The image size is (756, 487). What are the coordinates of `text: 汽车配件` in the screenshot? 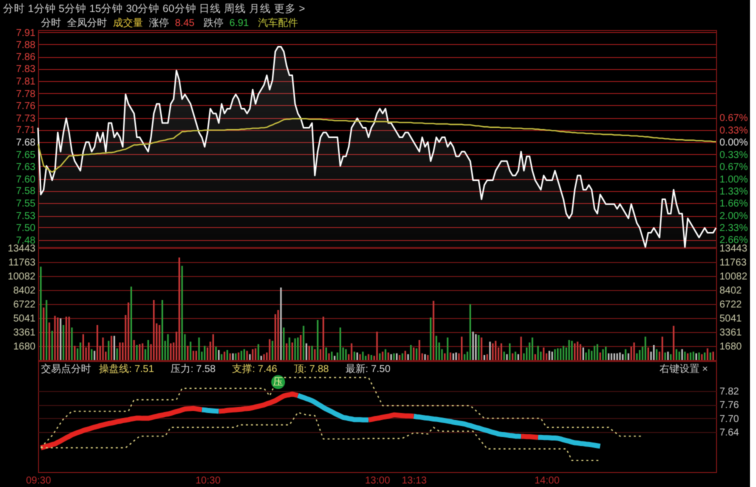 It's located at (278, 23).